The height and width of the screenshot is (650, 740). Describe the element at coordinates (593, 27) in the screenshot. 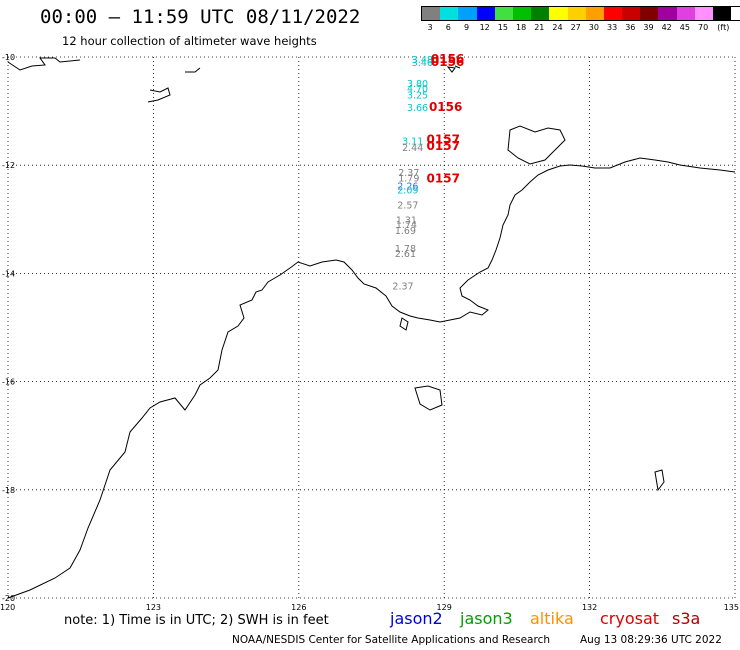

I see `legend-label: 30` at that location.